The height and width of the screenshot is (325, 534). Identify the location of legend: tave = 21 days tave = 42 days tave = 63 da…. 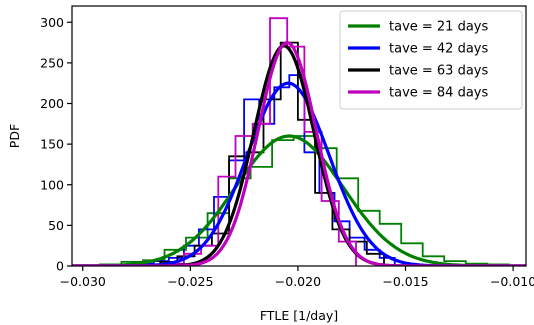
(431, 60).